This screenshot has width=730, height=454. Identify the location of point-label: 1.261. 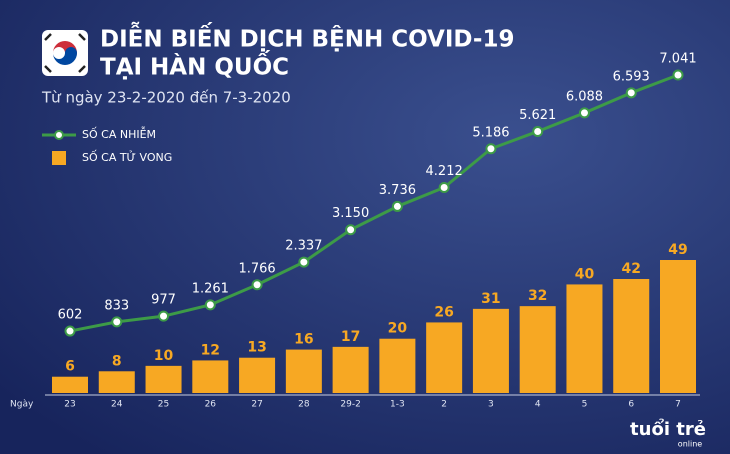
(210, 288).